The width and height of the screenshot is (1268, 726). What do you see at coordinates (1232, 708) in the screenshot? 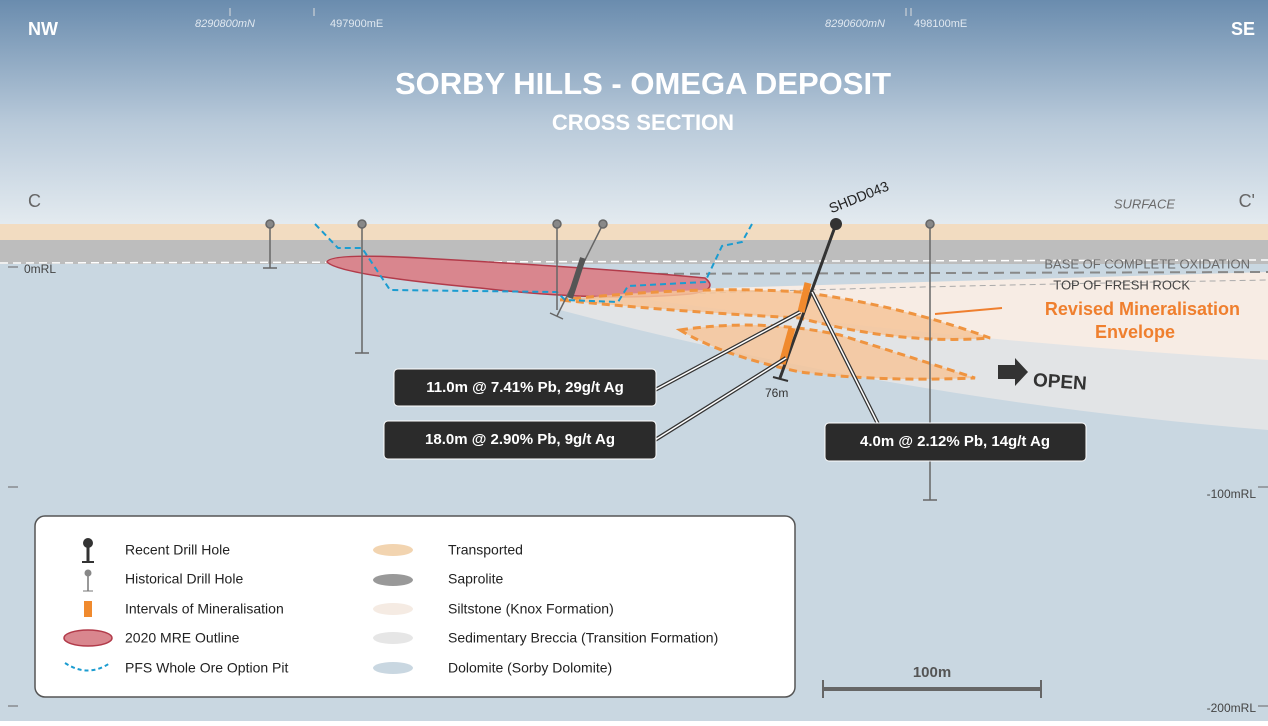
I see `level-label: -200mRL` at bounding box center [1232, 708].